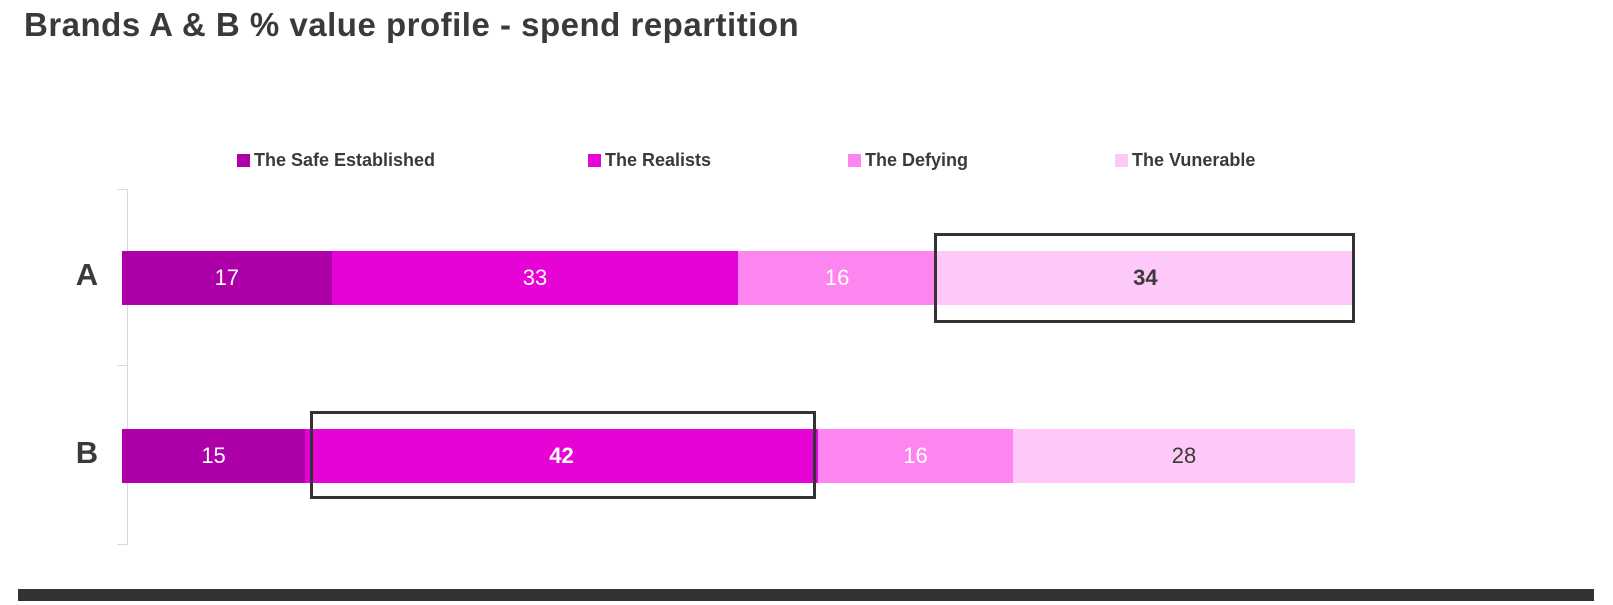  What do you see at coordinates (122, 189) in the screenshot?
I see `axis-tick-top` at bounding box center [122, 189].